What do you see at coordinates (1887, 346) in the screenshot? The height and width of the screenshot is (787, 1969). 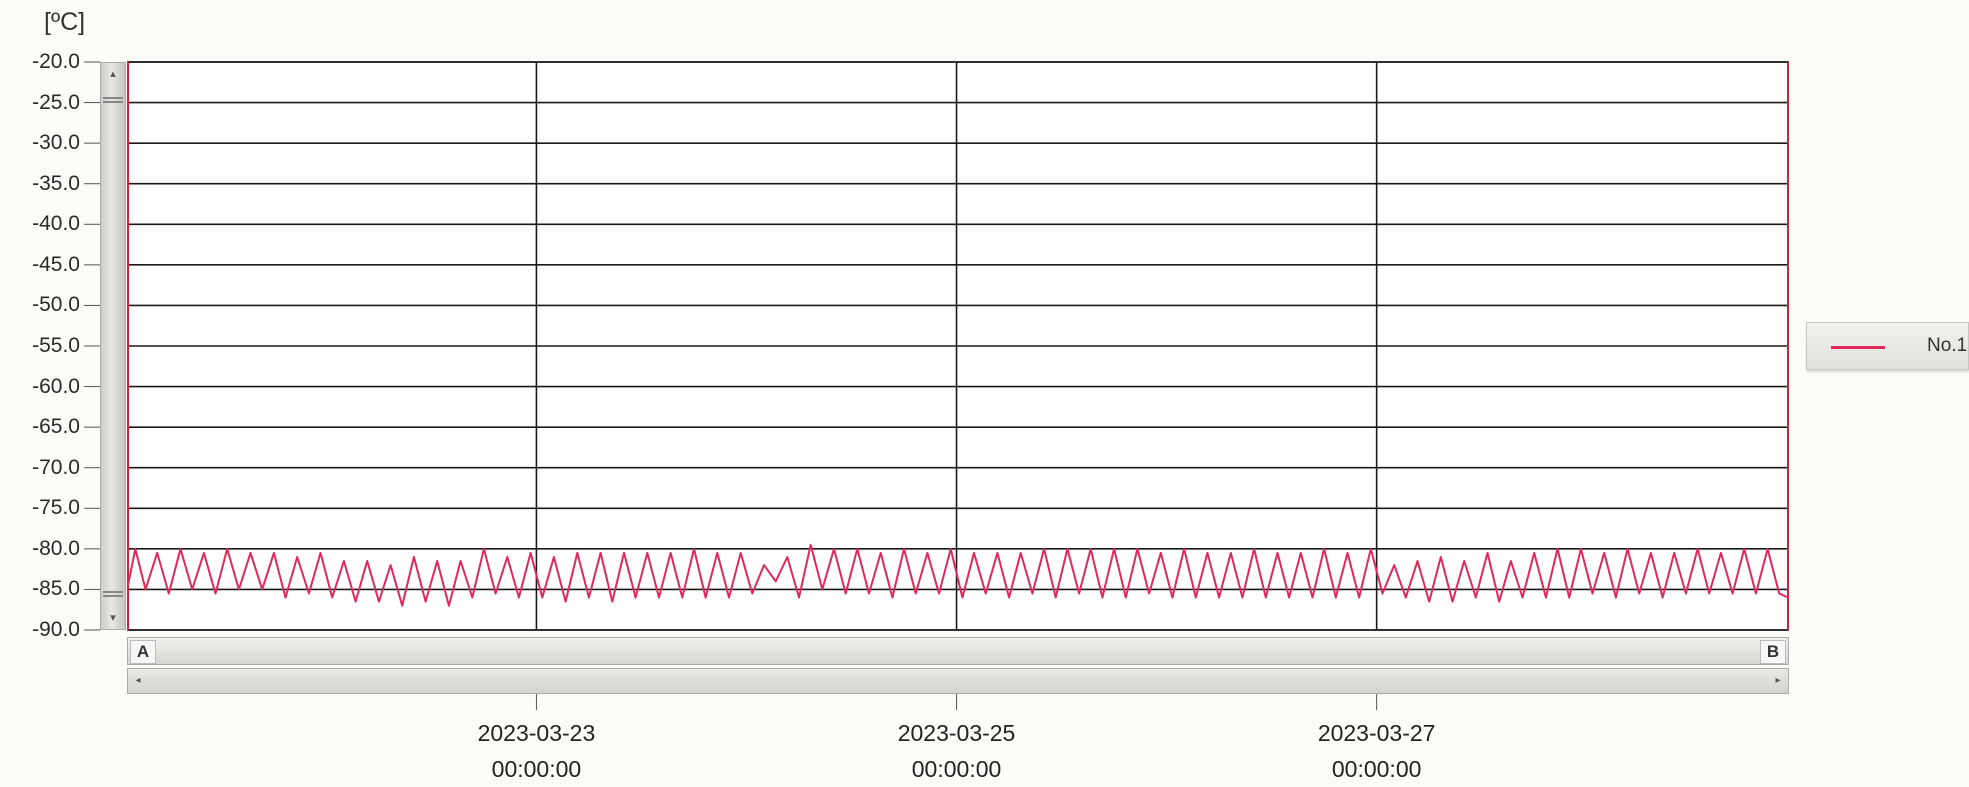 I see `legend: No.1` at bounding box center [1887, 346].